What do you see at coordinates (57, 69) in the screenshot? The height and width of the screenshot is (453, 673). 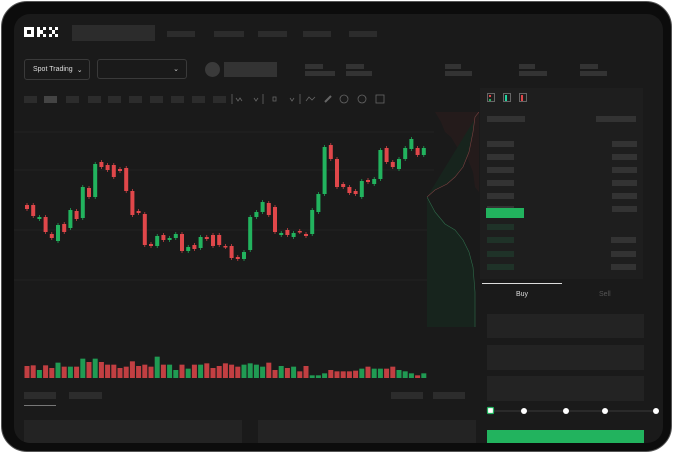 I see `market-type-dropdown: Spot Trading ⌄` at bounding box center [57, 69].